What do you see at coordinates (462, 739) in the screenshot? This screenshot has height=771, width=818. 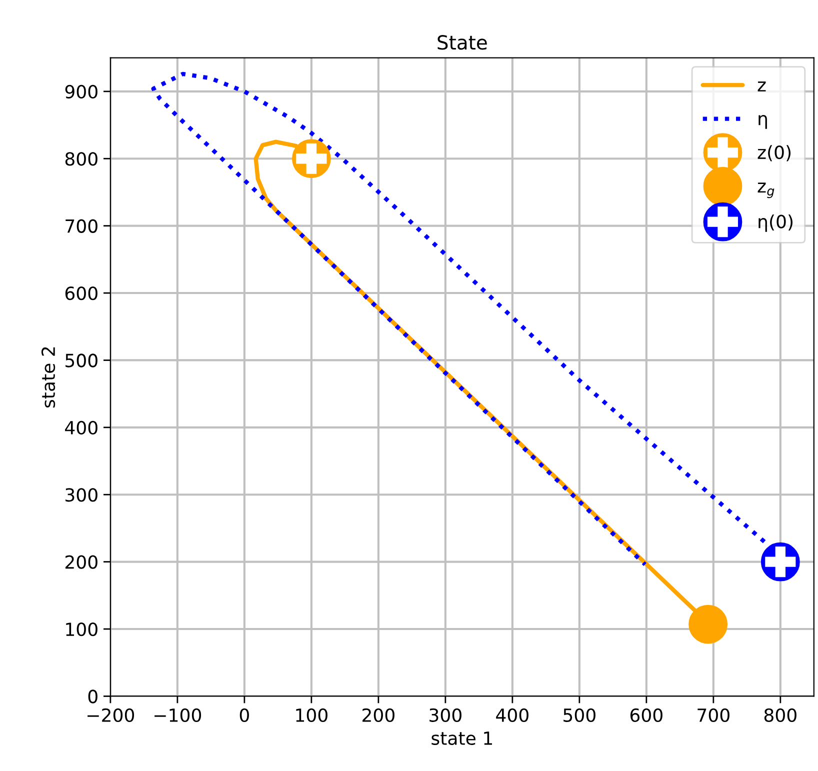 I see `x-axis-title: state 1` at bounding box center [462, 739].